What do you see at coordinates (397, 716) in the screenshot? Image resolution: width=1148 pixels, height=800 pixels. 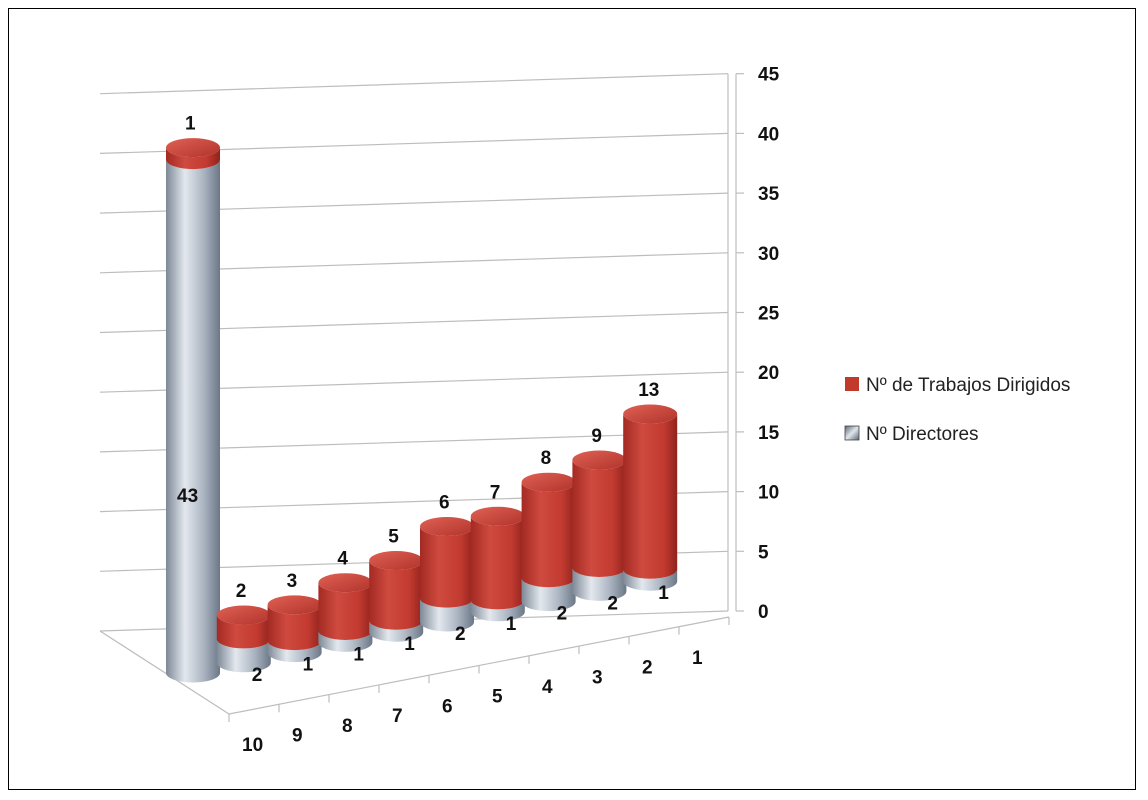 I see `x-tick-label: 7` at bounding box center [397, 716].